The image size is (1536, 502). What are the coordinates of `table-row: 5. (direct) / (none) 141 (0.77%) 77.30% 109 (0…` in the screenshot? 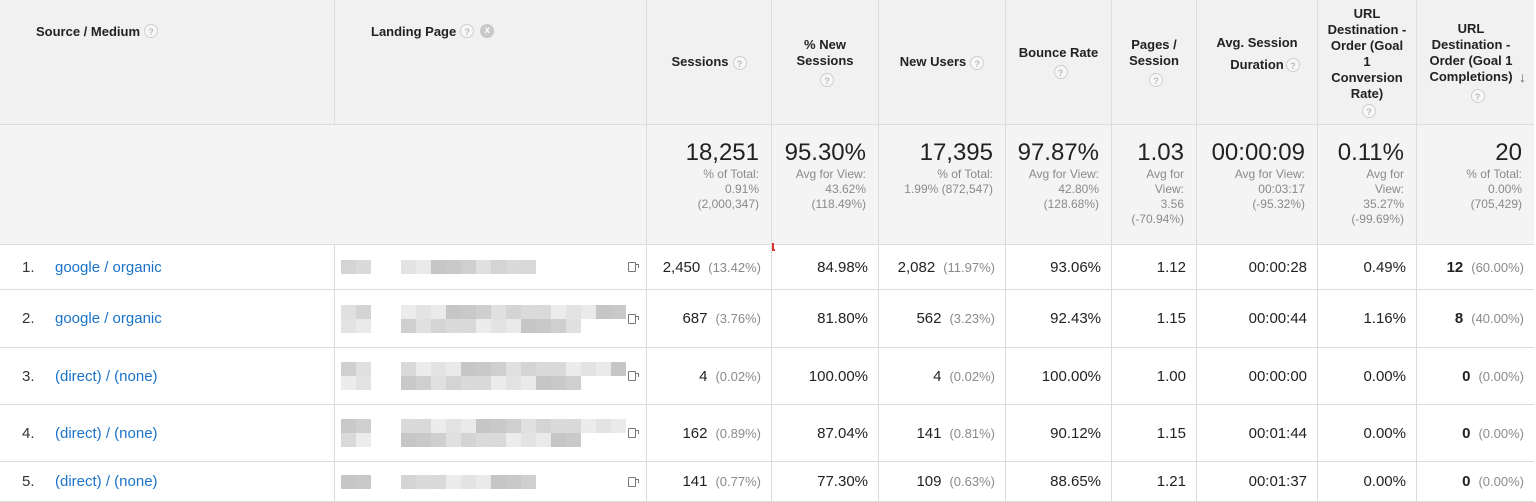 It's located at (768, 482).